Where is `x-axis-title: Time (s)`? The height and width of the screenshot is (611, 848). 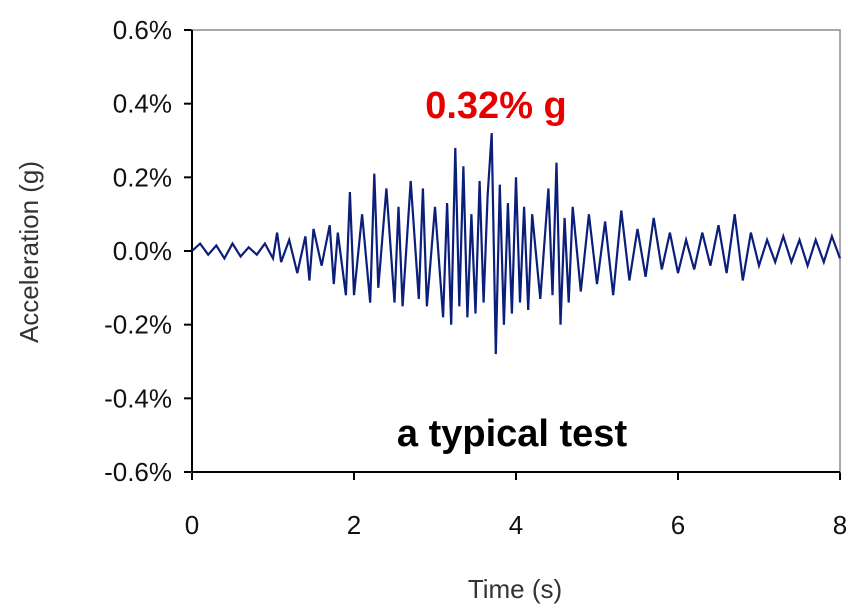 x-axis-title: Time (s) is located at coordinates (515, 589).